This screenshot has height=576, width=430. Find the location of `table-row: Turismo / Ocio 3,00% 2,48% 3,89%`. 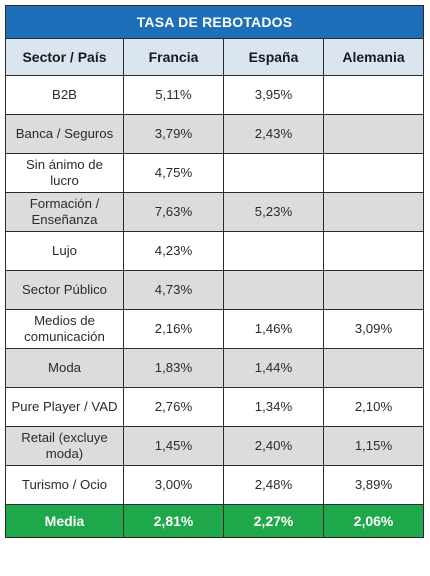

table-row: Turismo / Ocio 3,00% 2,48% 3,89% is located at coordinates (215, 485).